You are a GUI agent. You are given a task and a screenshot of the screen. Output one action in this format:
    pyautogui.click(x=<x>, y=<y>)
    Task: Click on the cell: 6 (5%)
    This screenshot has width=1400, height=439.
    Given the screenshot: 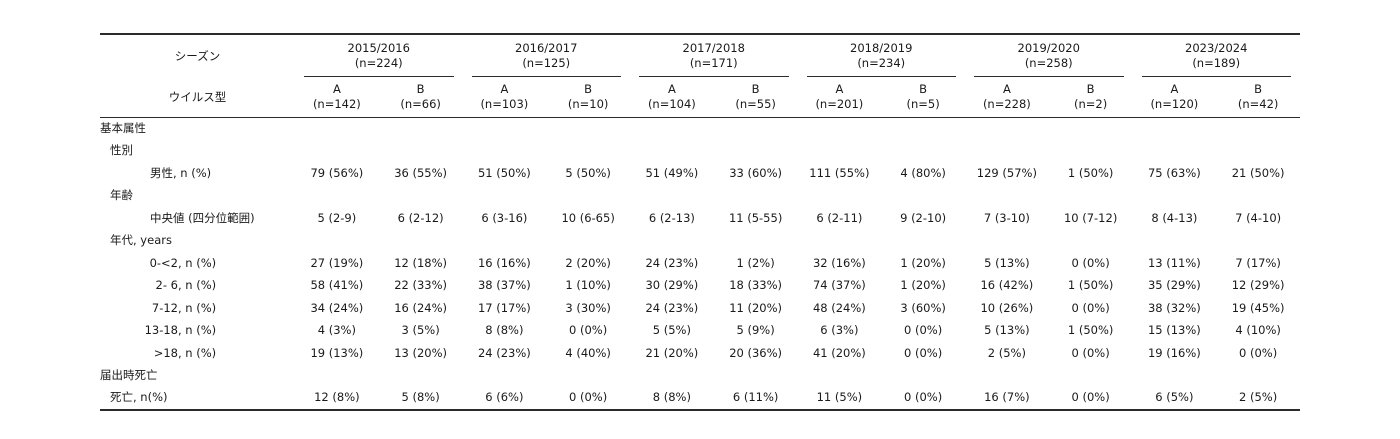 What is the action you would take?
    pyautogui.click(x=1174, y=397)
    